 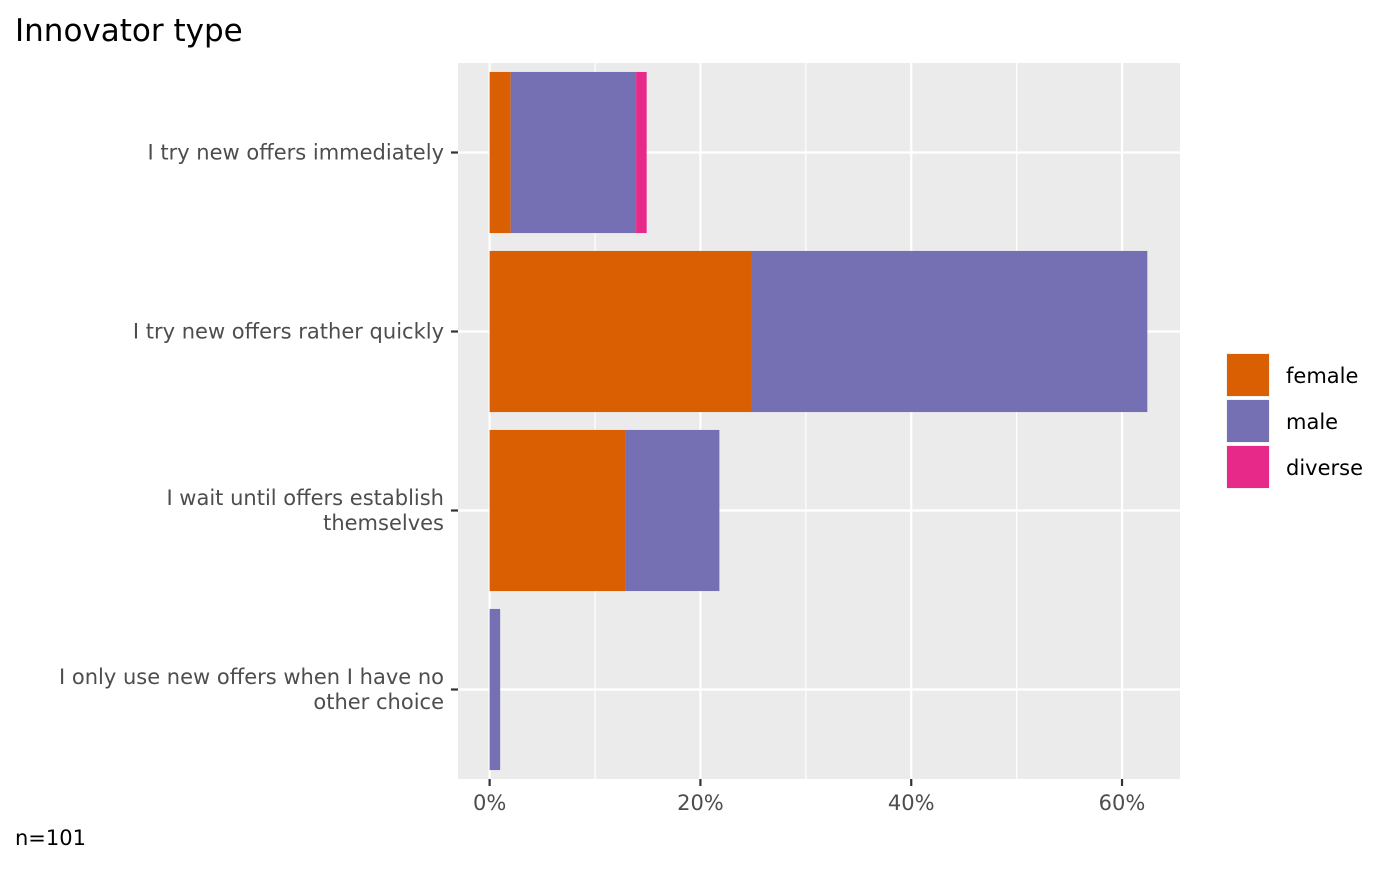 What do you see at coordinates (1122, 803) in the screenshot?
I see `x-tick-label: 60%` at bounding box center [1122, 803].